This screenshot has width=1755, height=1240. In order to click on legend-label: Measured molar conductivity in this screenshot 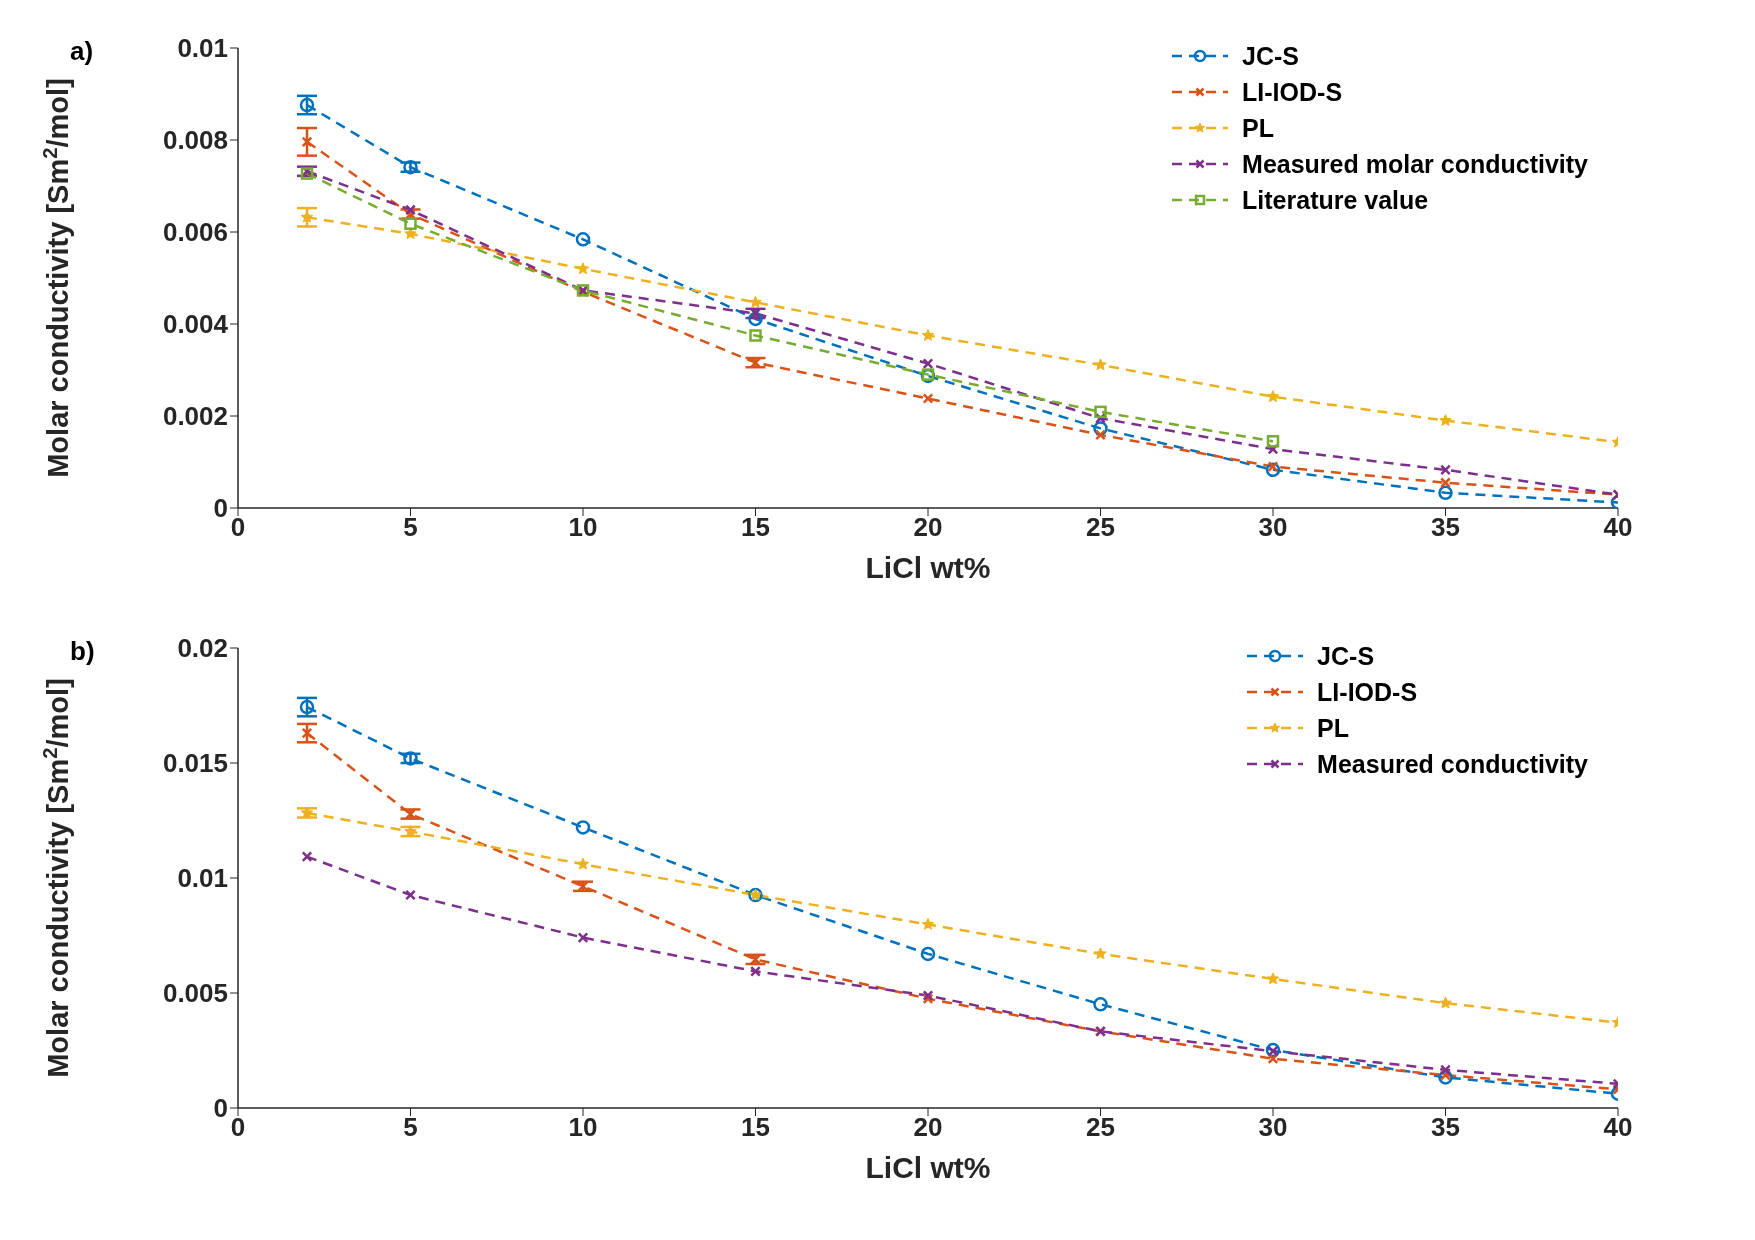, I will do `click(1415, 164)`.